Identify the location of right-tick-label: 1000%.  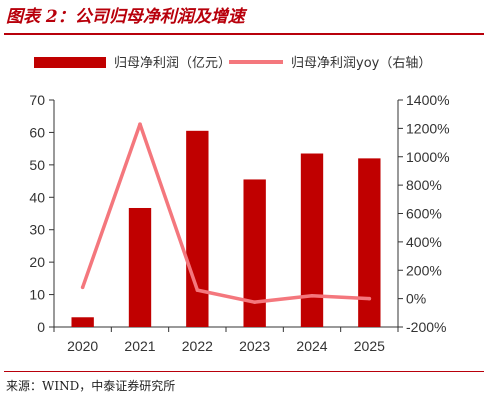
(428, 157).